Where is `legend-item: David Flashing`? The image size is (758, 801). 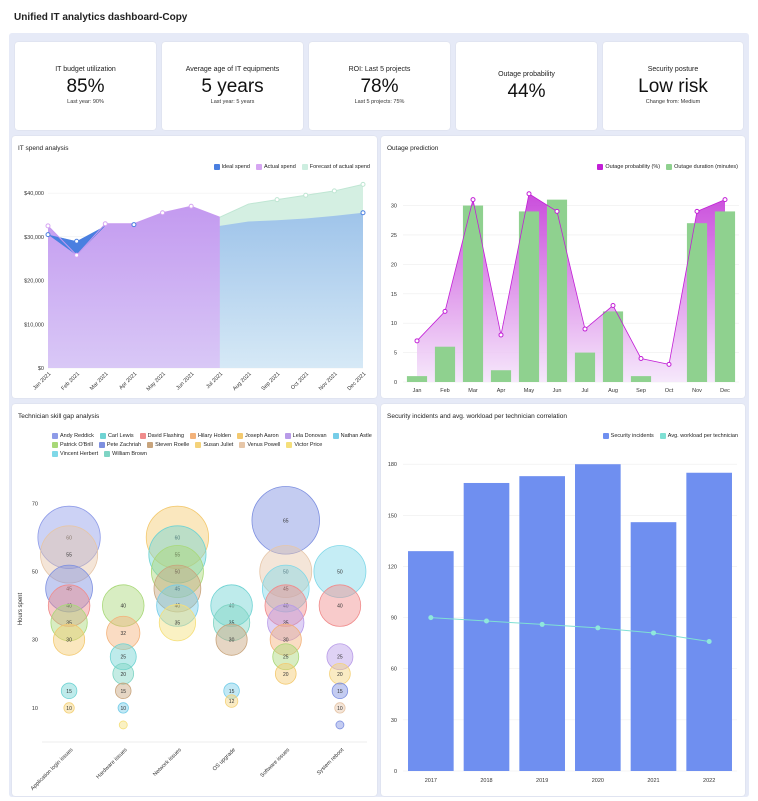 legend-item: David Flashing is located at coordinates (161, 436).